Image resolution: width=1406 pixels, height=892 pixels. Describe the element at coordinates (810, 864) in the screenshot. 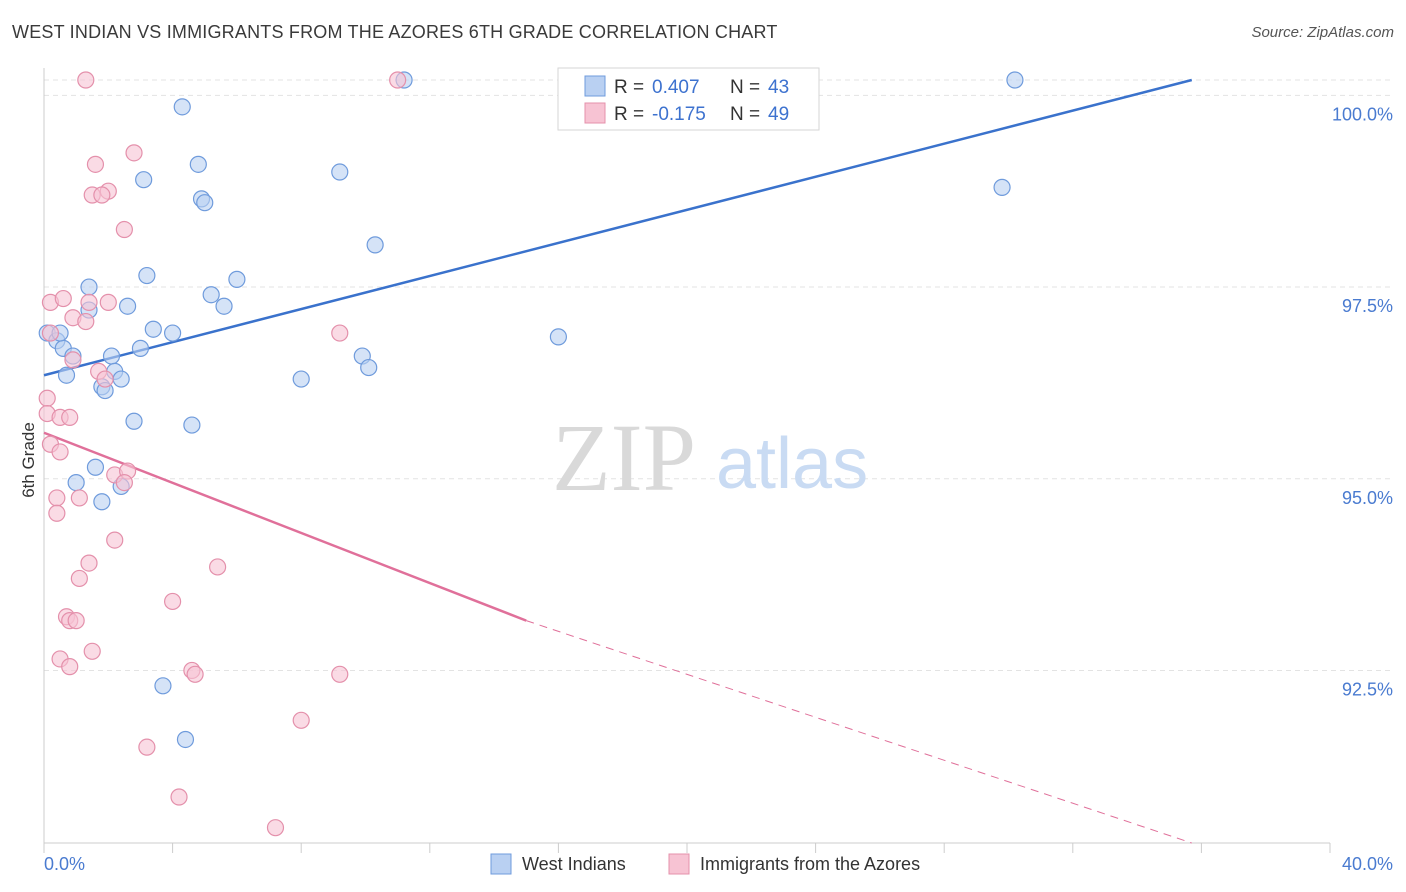

I see `bottom-legend-label-azores: Immigrants from the Azores` at that location.